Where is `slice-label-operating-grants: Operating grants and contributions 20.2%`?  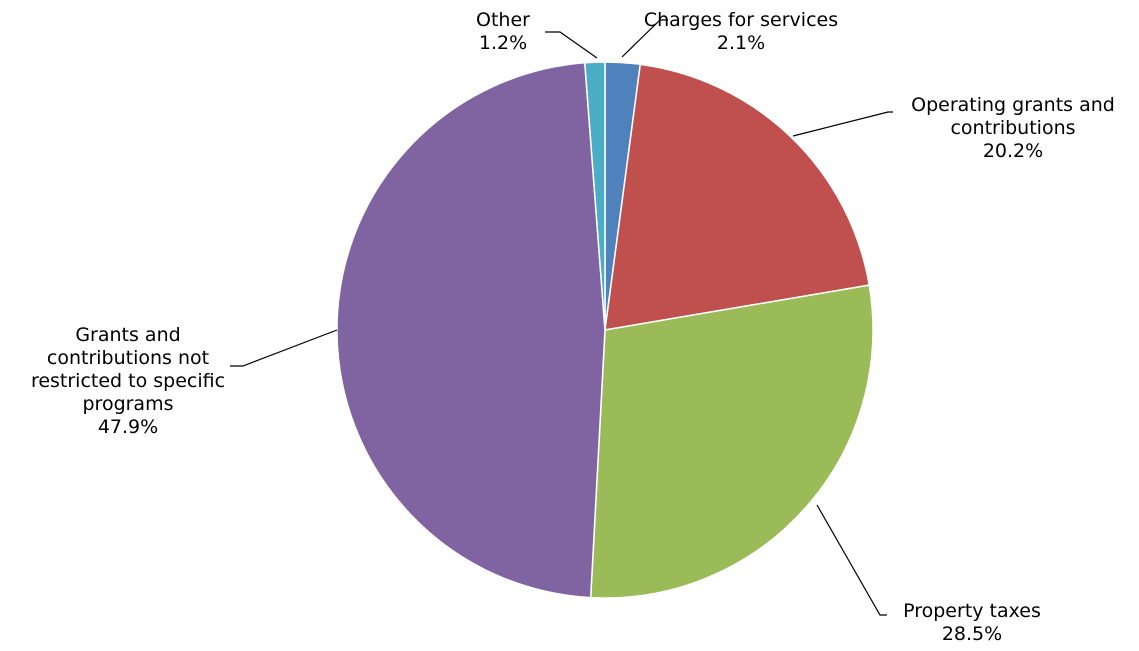 slice-label-operating-grants: Operating grants and contributions 20.2% is located at coordinates (1013, 128).